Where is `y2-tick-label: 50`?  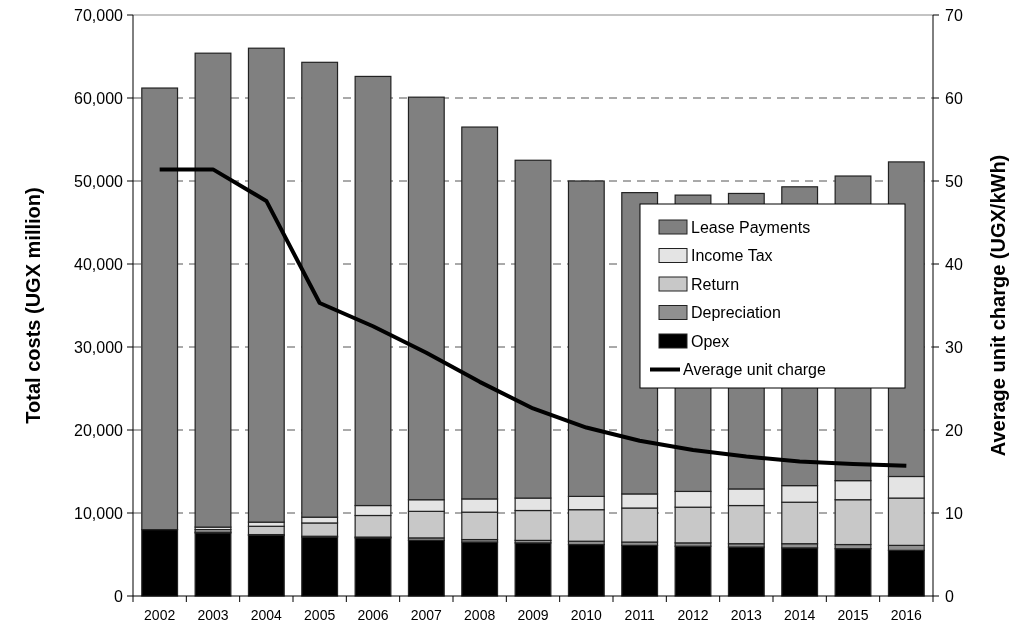
y2-tick-label: 50 is located at coordinates (954, 181).